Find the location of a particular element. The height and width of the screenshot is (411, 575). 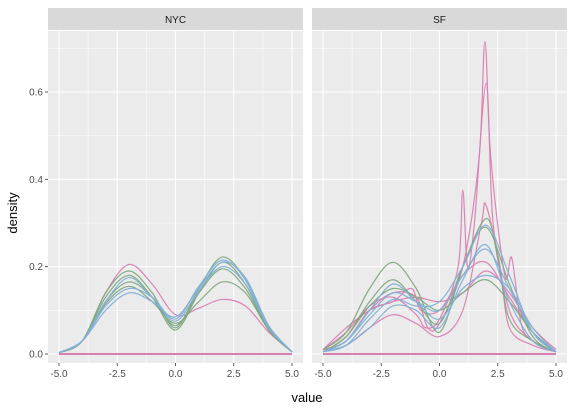

facet-strip-label: NYC is located at coordinates (175, 20).